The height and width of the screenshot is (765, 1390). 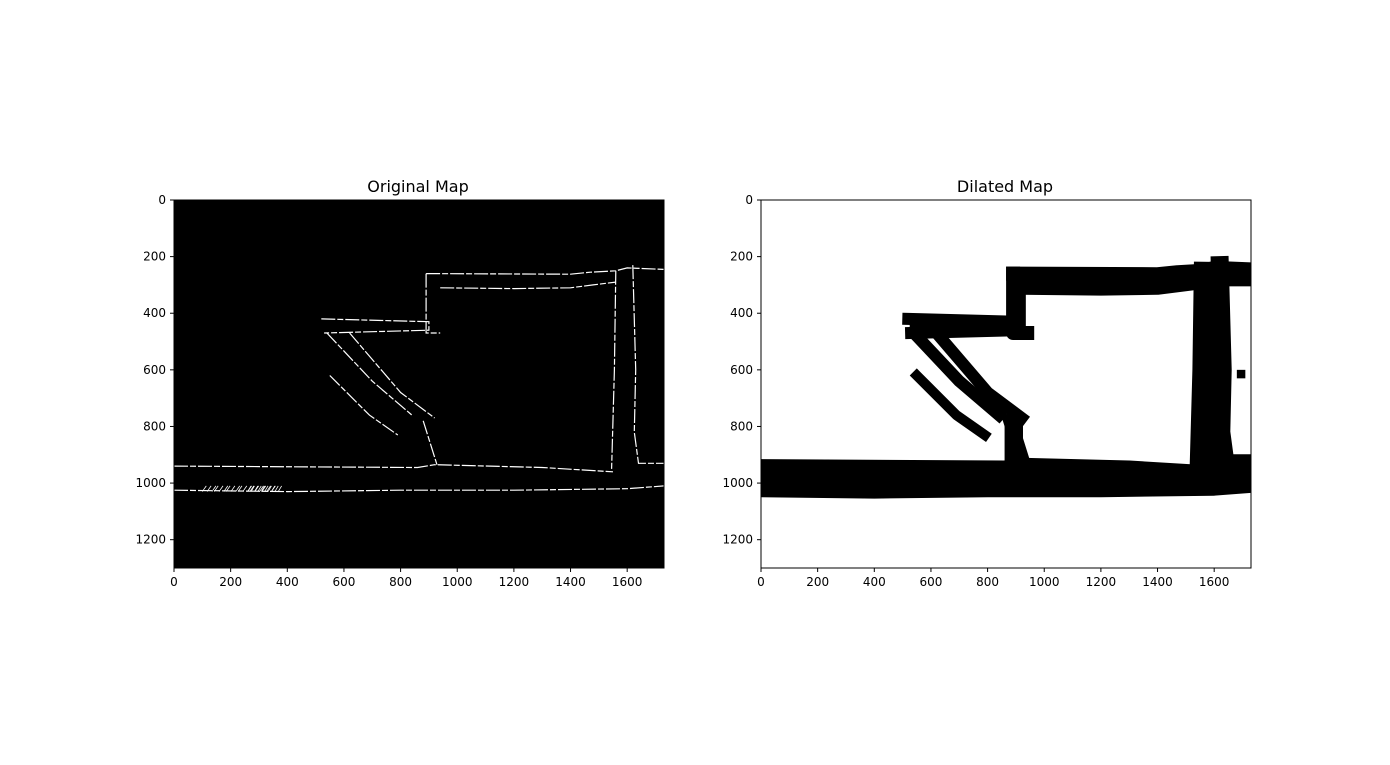 I want to click on dilated-obstacle-diagonal-a, so click(x=956, y=374).